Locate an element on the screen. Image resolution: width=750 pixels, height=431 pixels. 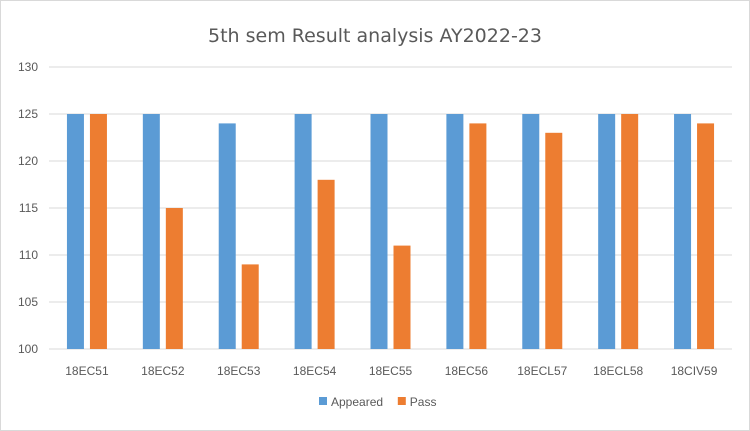
y-tick-label: 110 is located at coordinates (28, 255).